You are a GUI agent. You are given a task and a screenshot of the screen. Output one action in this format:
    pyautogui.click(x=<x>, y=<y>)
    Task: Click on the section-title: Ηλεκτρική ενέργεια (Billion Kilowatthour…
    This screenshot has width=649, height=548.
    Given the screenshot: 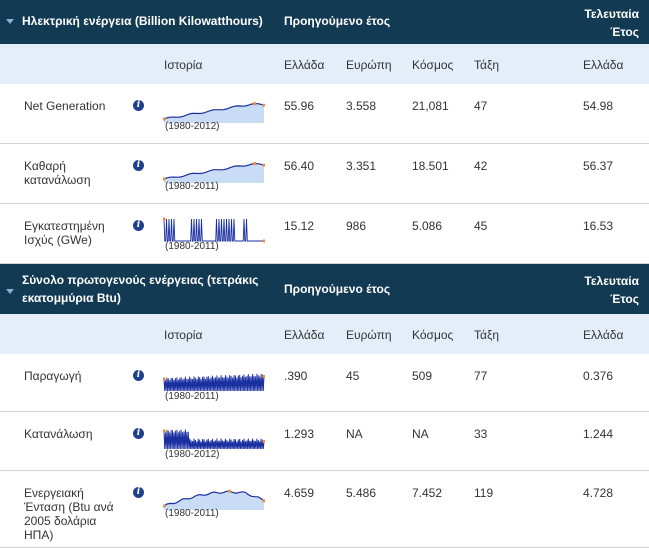 What is the action you would take?
    pyautogui.click(x=142, y=21)
    